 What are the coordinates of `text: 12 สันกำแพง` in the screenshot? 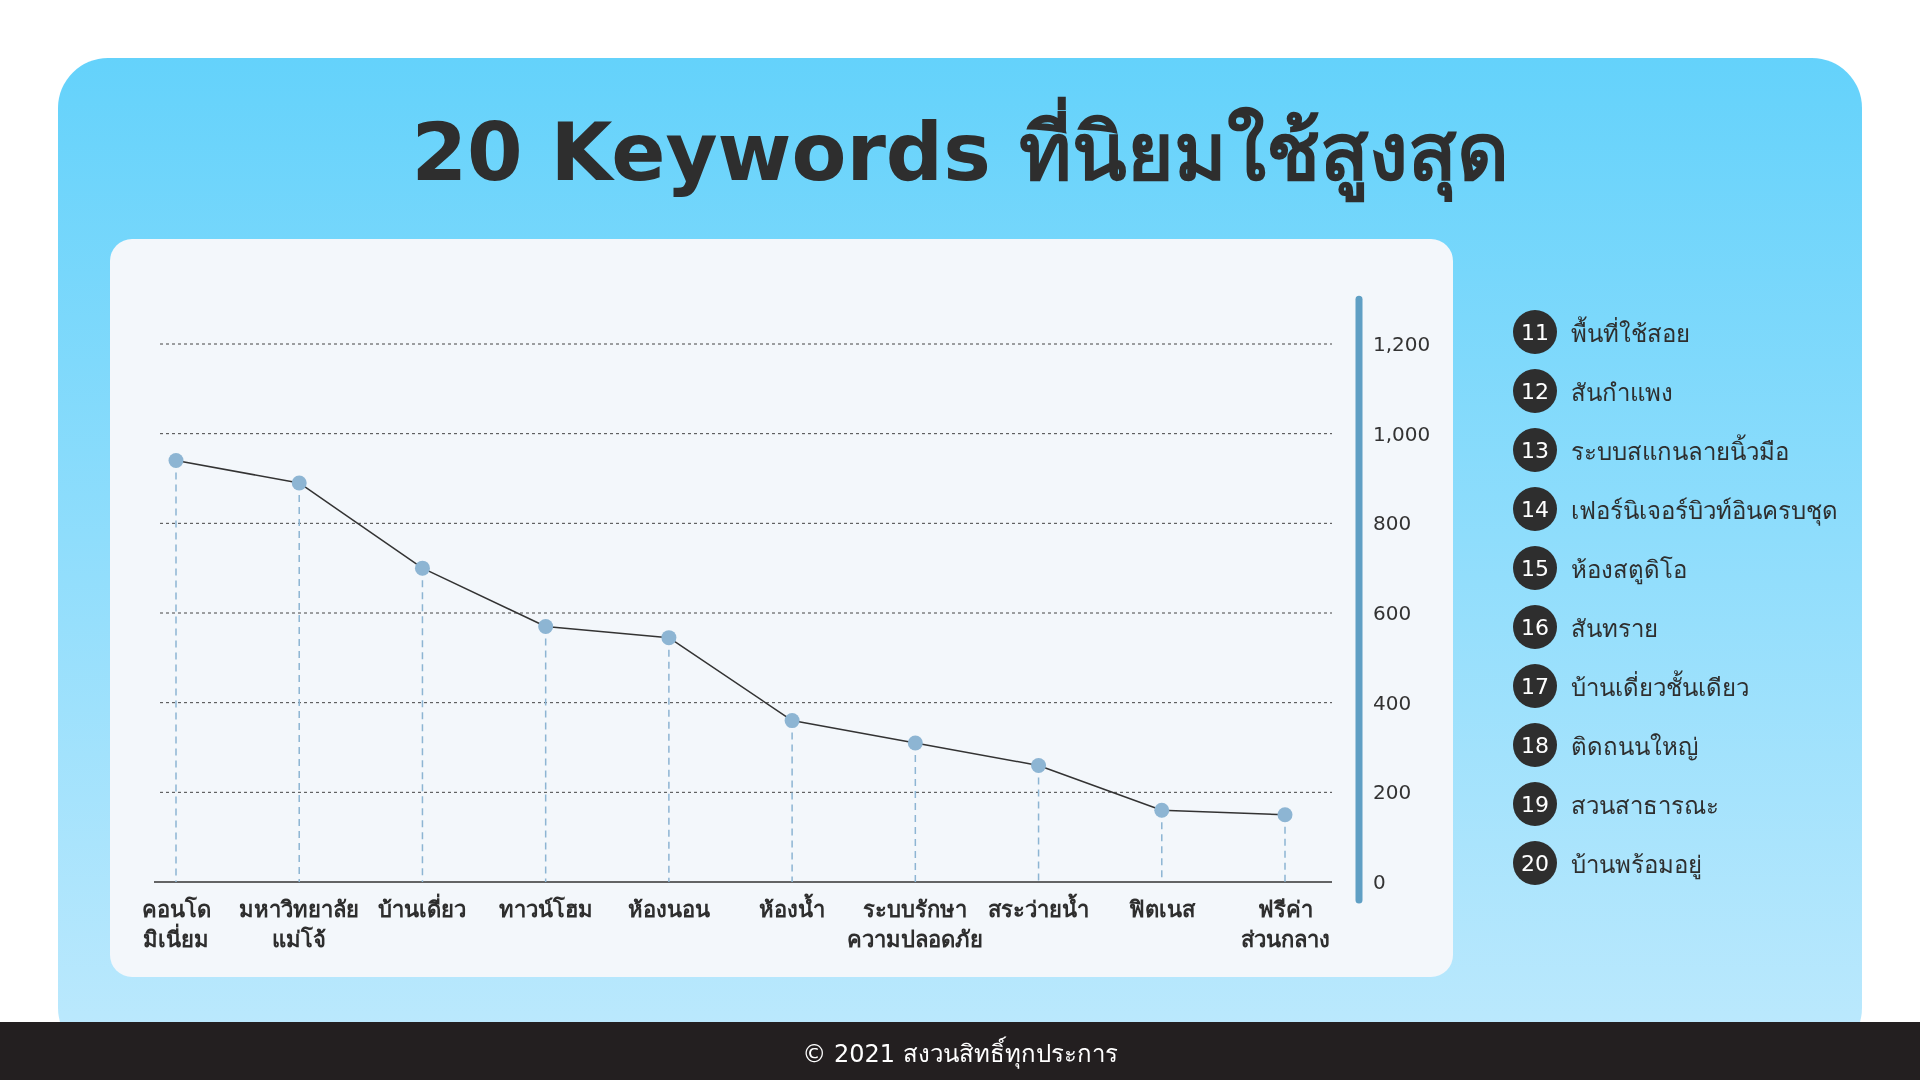 It's located at (1597, 393).